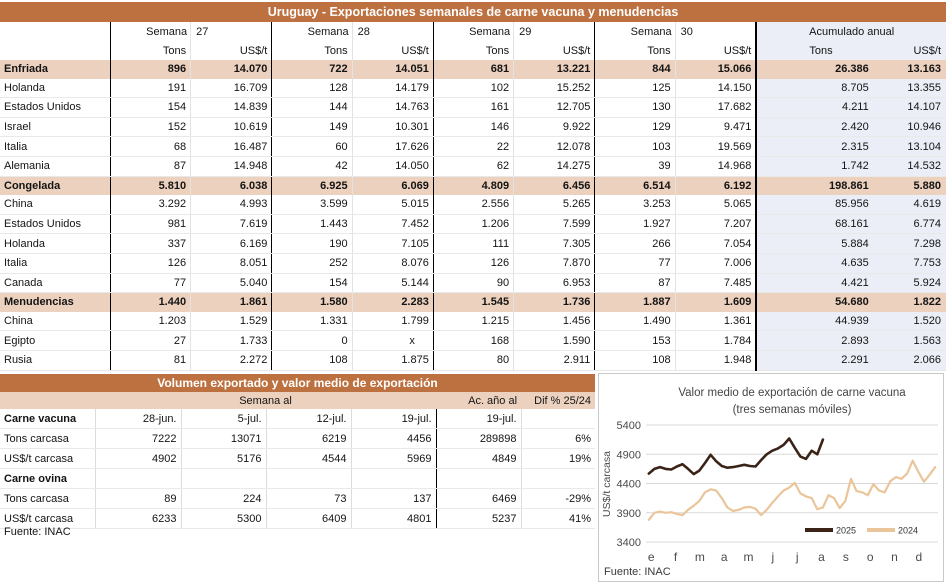  I want to click on value-cell: 14.150, so click(715, 88).